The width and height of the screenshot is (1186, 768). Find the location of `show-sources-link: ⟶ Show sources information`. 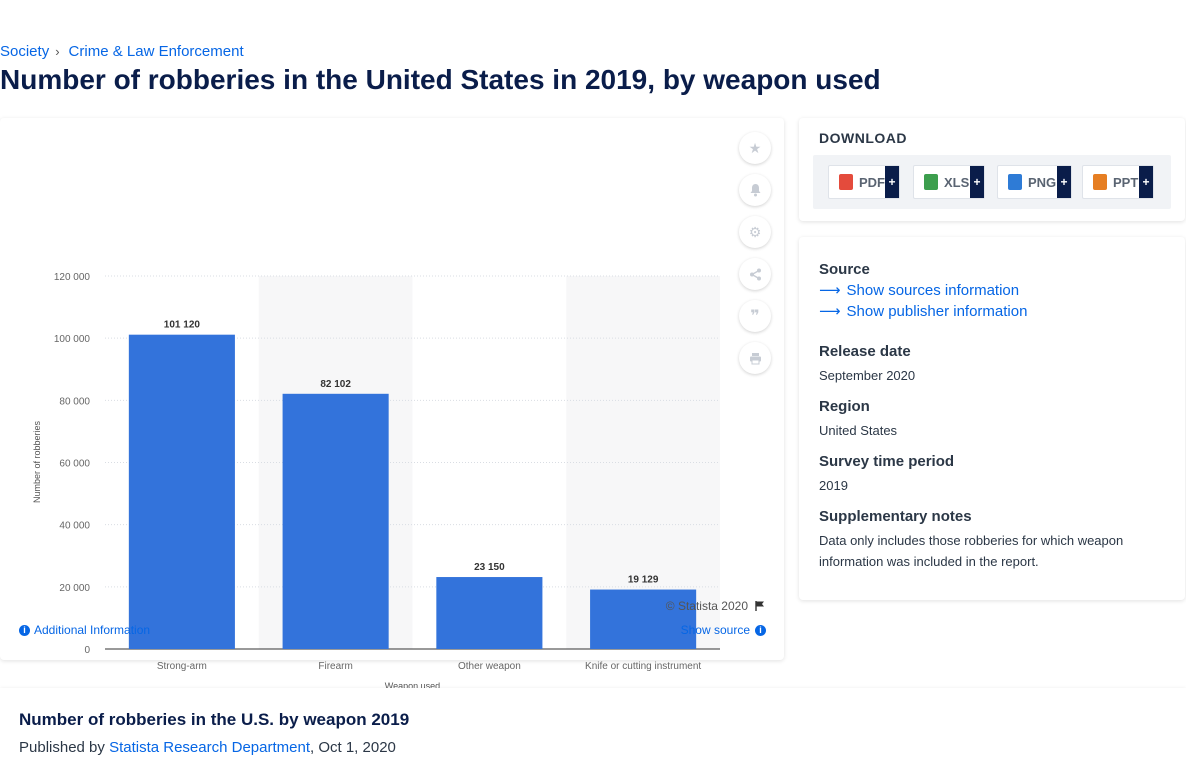

show-sources-link: ⟶ Show sources information is located at coordinates (992, 290).